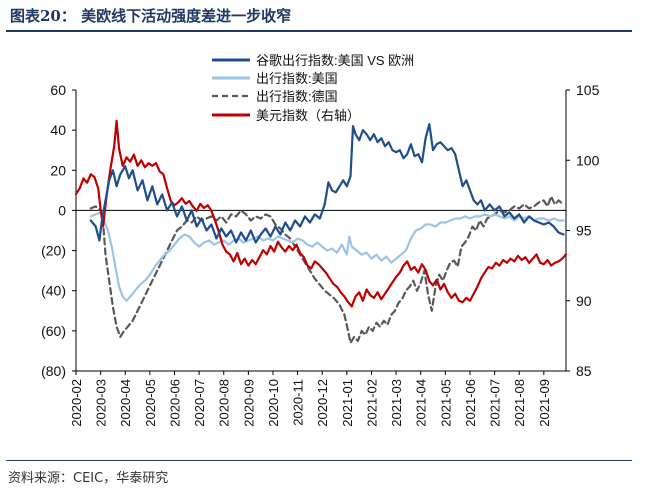 The height and width of the screenshot is (496, 645). I want to click on source-note: 资料来源：CEIC，华泰研究, so click(88, 478).